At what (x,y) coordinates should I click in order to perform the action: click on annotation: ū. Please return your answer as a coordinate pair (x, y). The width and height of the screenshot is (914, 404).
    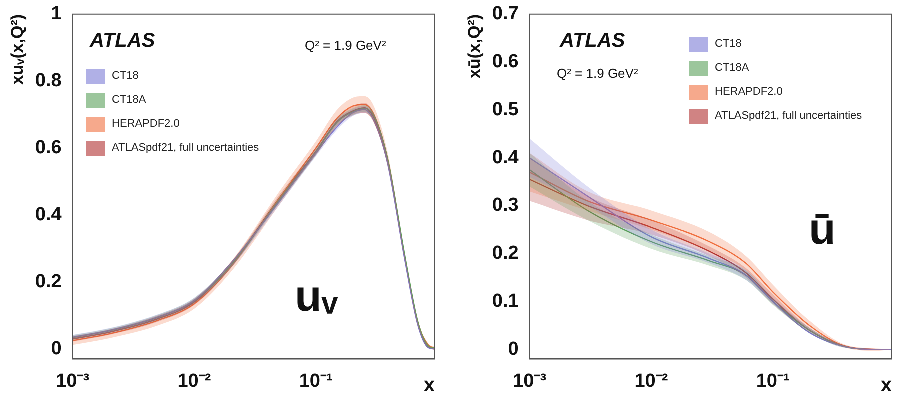
    Looking at the image, I should click on (822, 230).